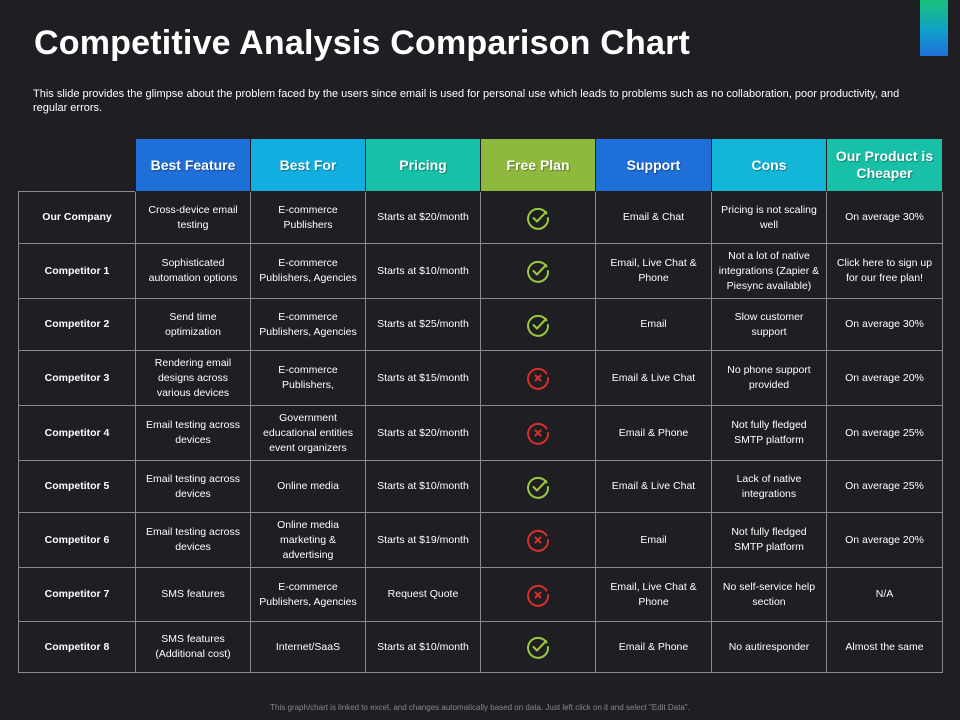  Describe the element at coordinates (769, 647) in the screenshot. I see `cell-cons: No autiresponder` at that location.